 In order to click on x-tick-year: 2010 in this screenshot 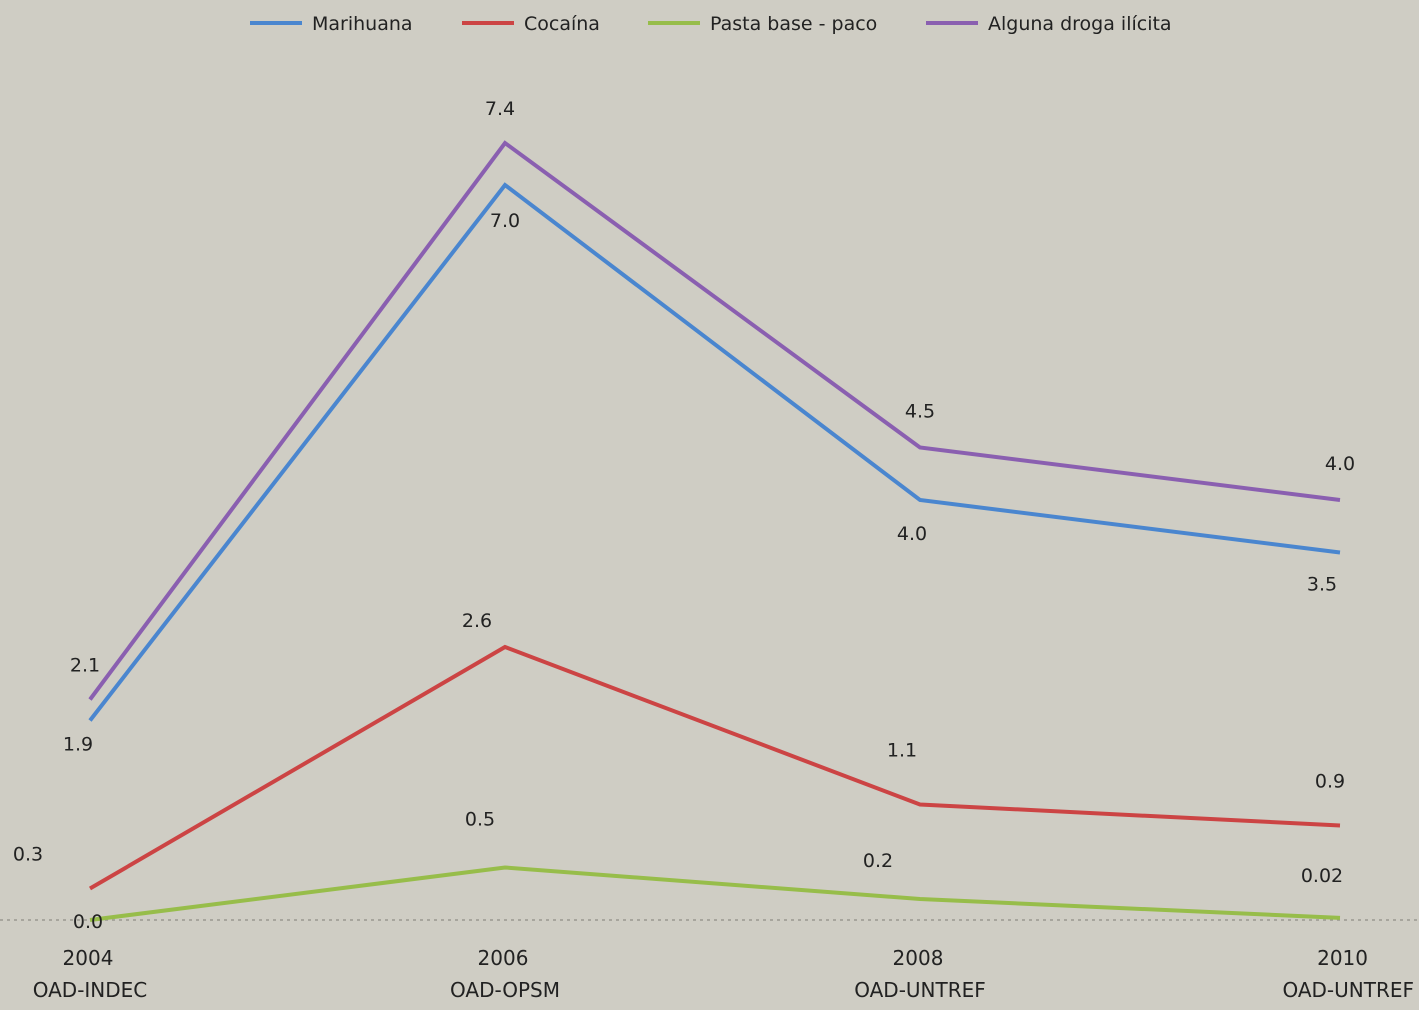, I will do `click(1342, 958)`.